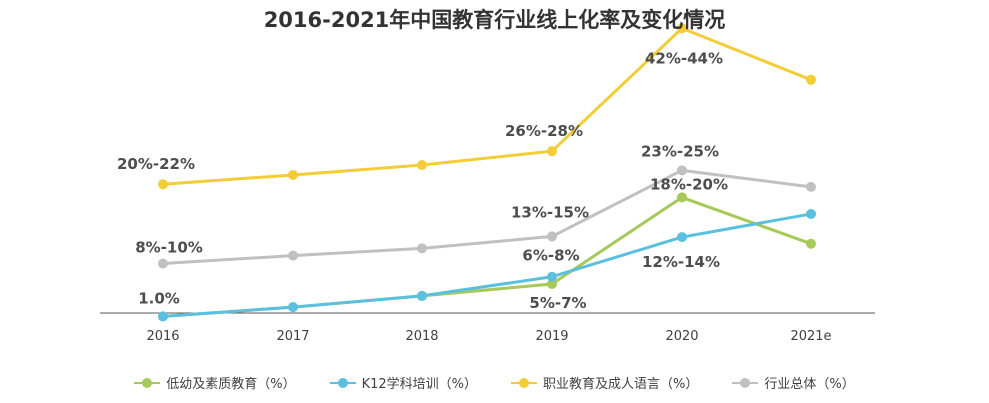  What do you see at coordinates (550, 256) in the screenshot?
I see `data-label-6-8: 6%-8%` at bounding box center [550, 256].